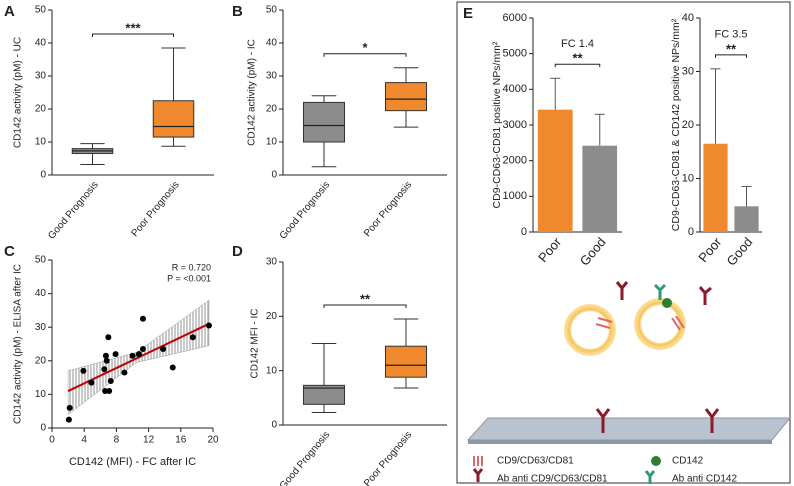 The width and height of the screenshot is (794, 486). What do you see at coordinates (515, 196) in the screenshot?
I see `y-tick-label: 1000` at bounding box center [515, 196].